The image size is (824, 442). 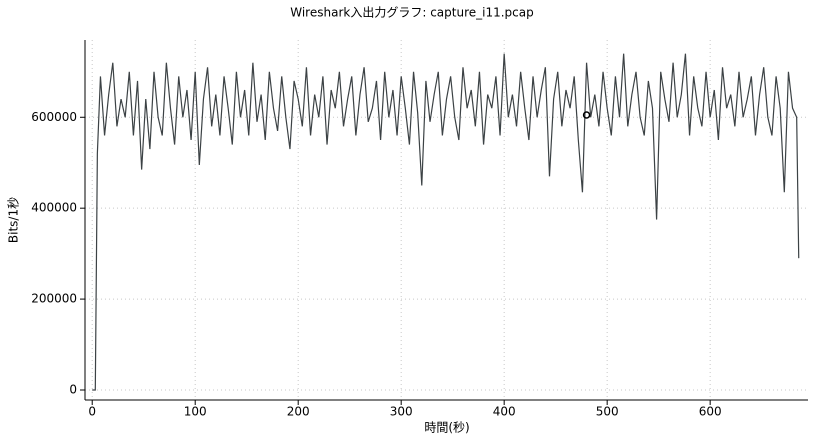 I want to click on y-tick-label: 0, so click(x=73, y=390).